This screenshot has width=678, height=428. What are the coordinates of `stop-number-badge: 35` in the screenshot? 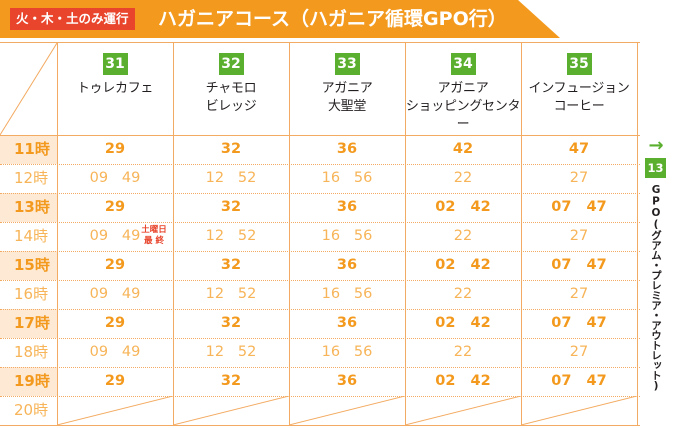 It's located at (579, 64).